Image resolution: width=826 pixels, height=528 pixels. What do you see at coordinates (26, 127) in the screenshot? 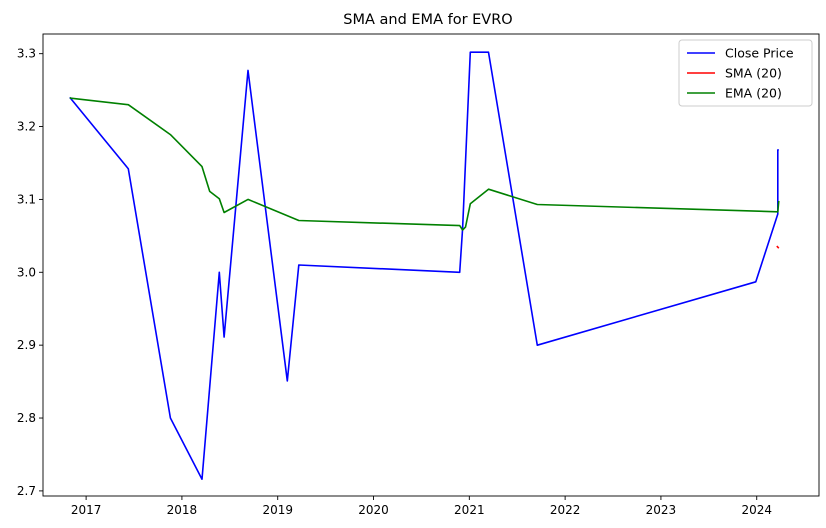
I see `y-tick-label: 3.2` at bounding box center [26, 127].